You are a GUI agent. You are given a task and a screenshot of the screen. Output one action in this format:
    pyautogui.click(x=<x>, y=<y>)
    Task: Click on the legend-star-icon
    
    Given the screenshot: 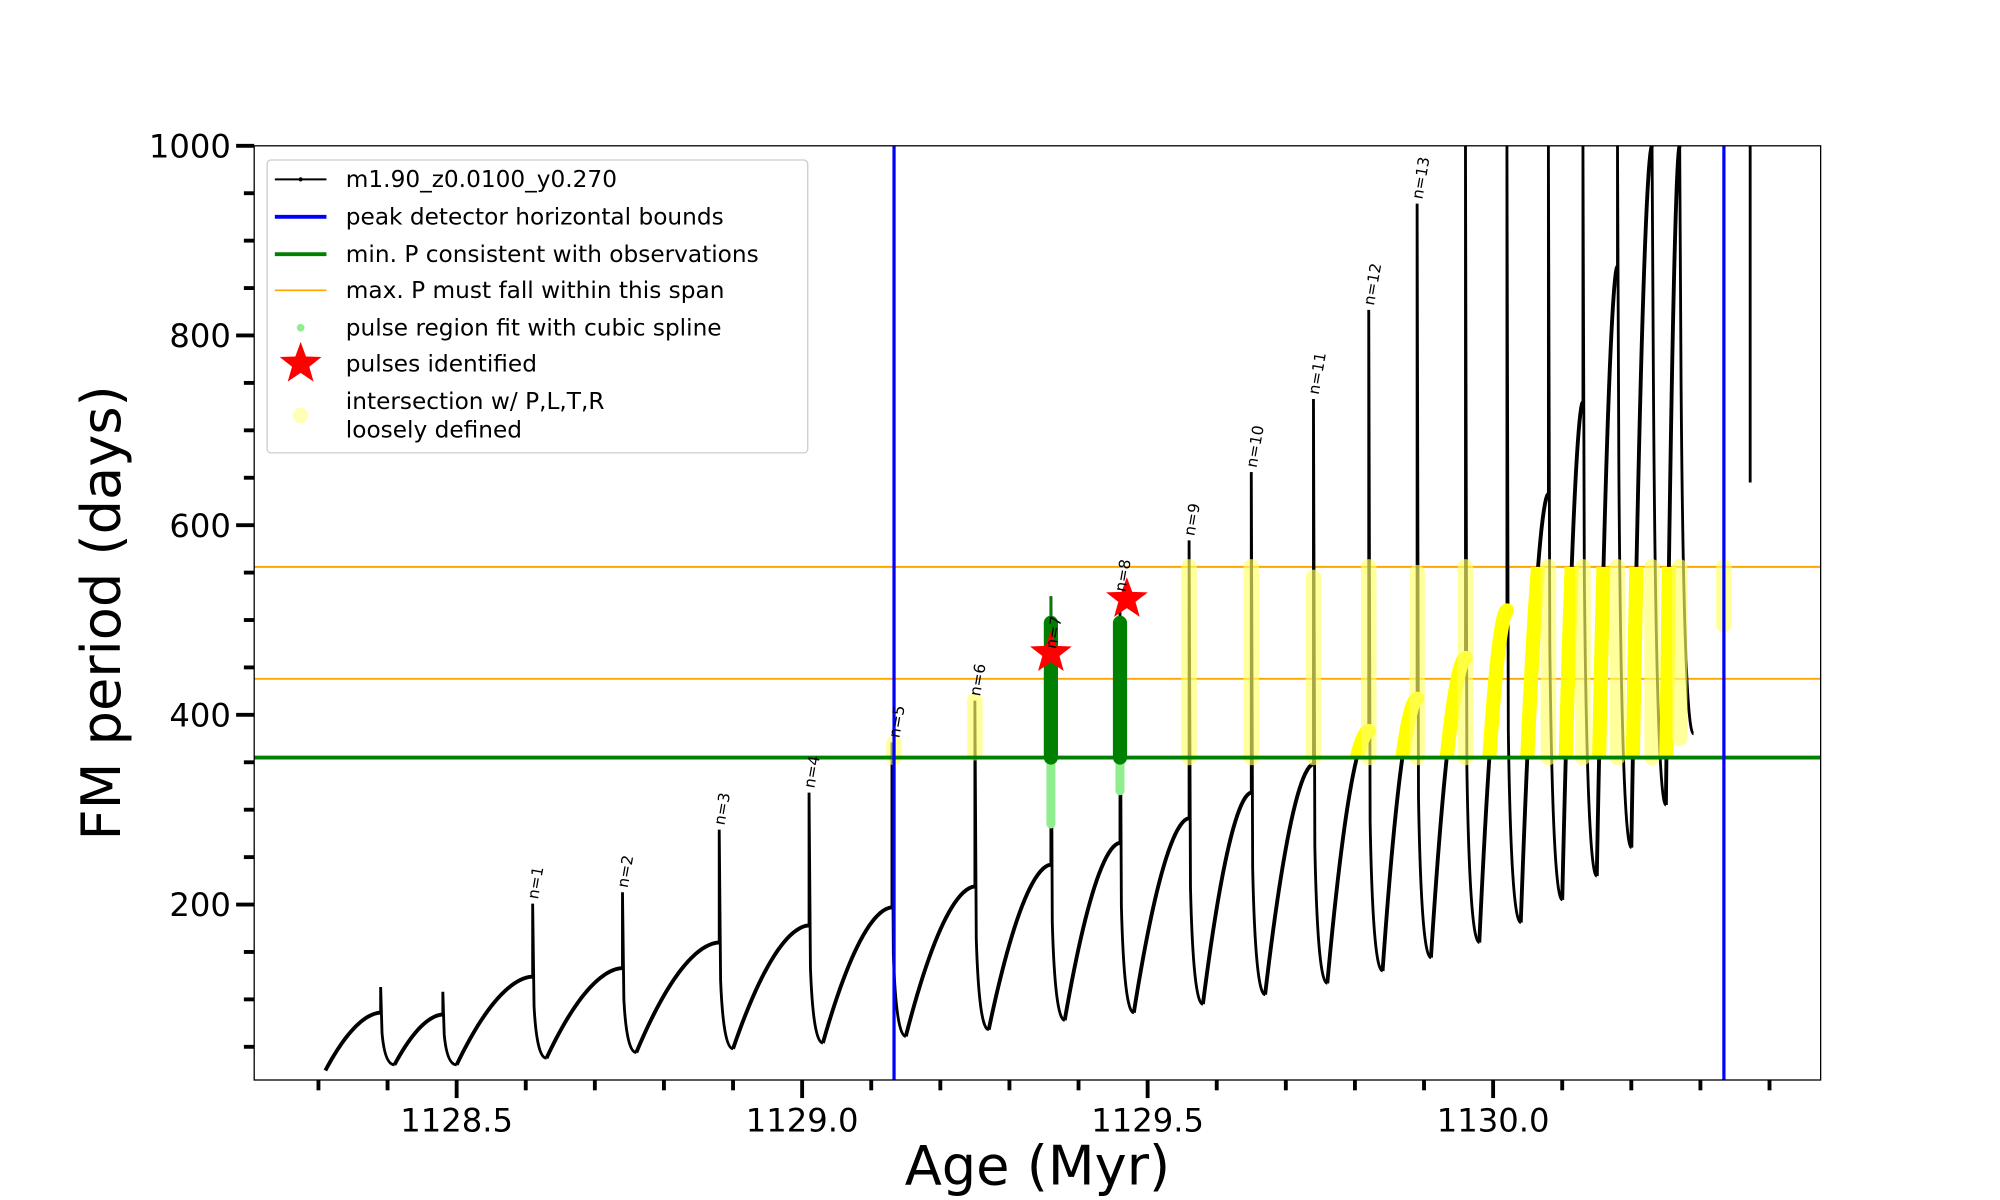 What is the action you would take?
    pyautogui.click(x=300, y=361)
    